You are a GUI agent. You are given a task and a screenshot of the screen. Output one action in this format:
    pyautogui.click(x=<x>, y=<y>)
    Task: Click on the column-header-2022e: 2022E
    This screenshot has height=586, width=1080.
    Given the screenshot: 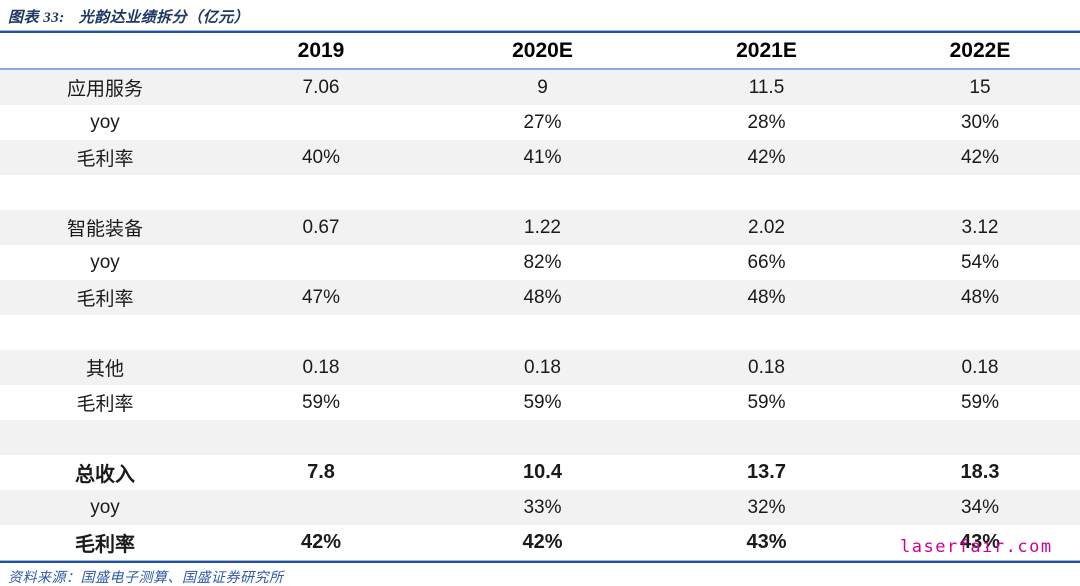 What is the action you would take?
    pyautogui.click(x=980, y=51)
    